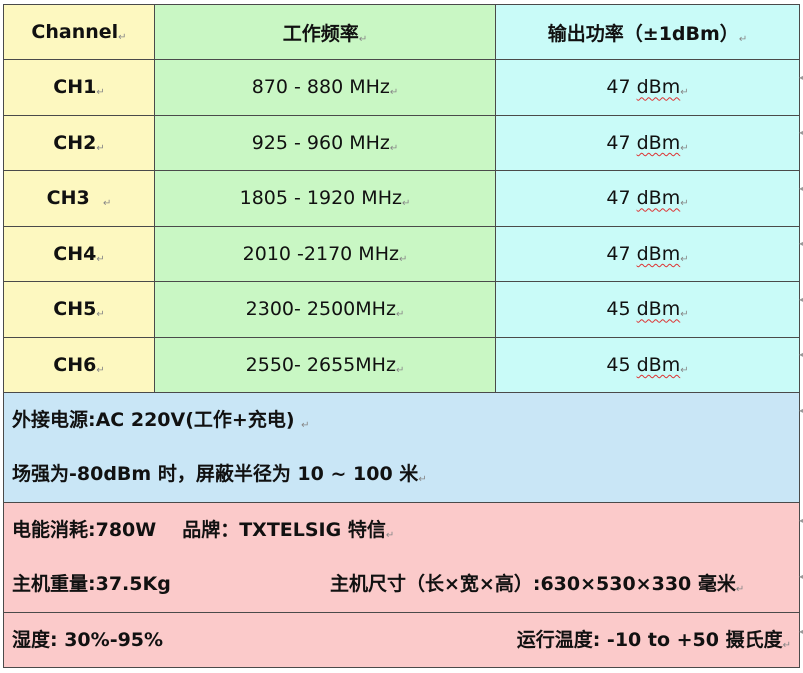  I want to click on shield-radius-line: 场强为-80dBm 时，屏蔽半径为 10 ~ 100 米↵, so click(219, 474).